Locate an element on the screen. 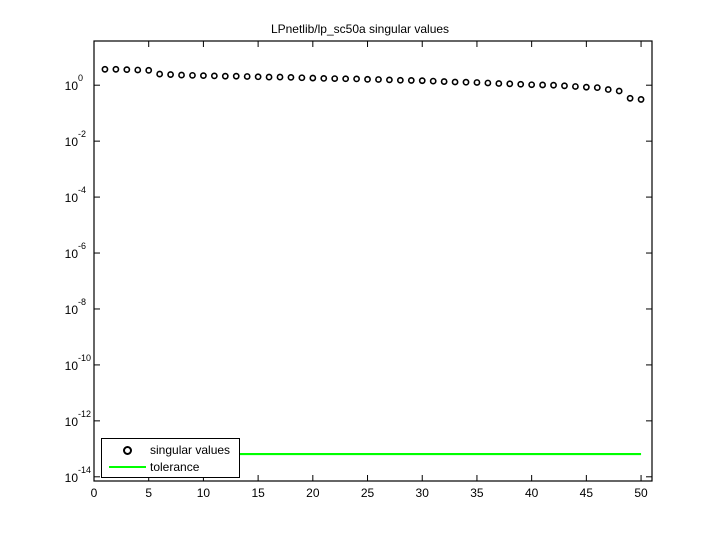 This screenshot has width=720, height=540. legend-label: tolerance is located at coordinates (175, 467).